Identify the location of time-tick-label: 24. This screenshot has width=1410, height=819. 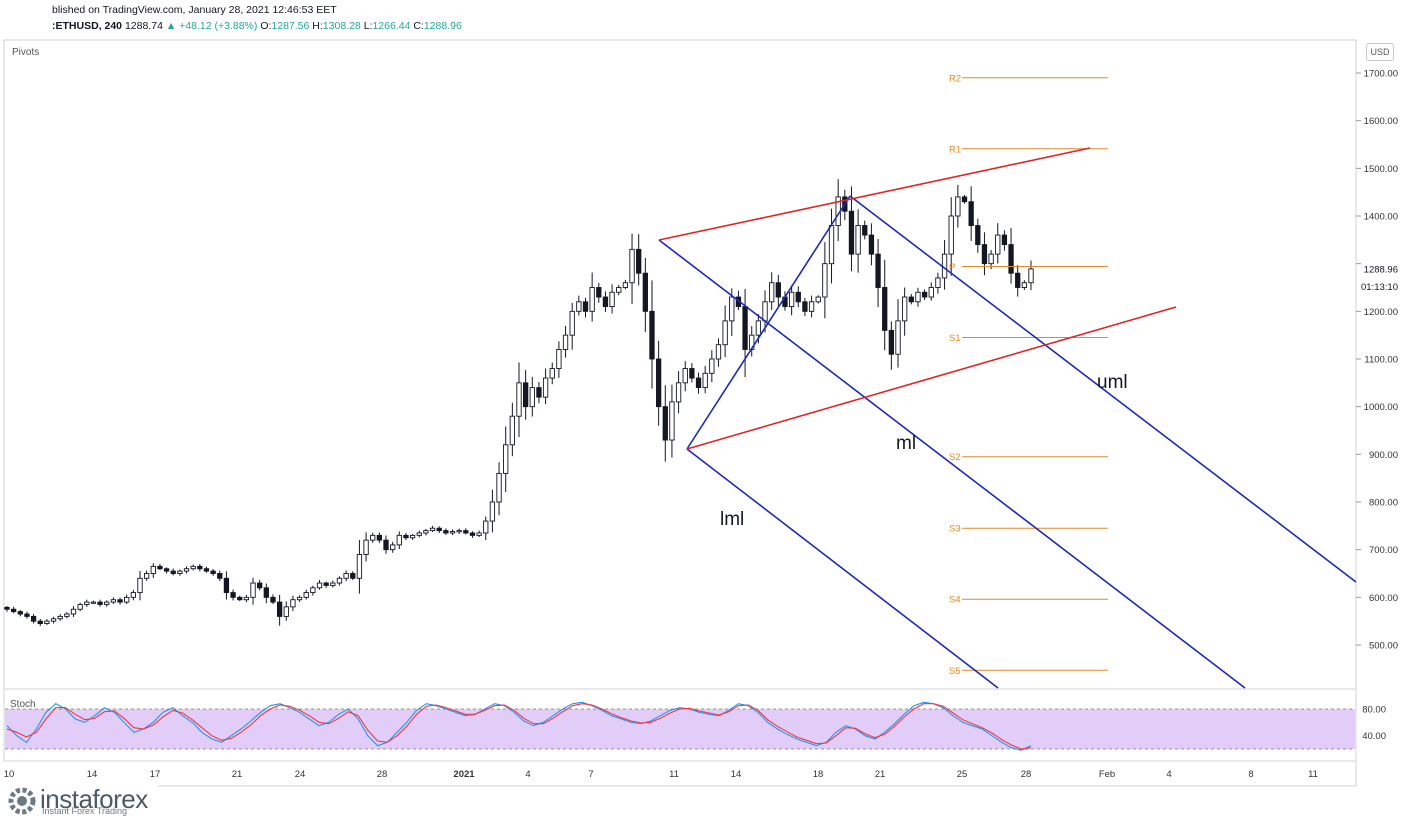
(300, 774).